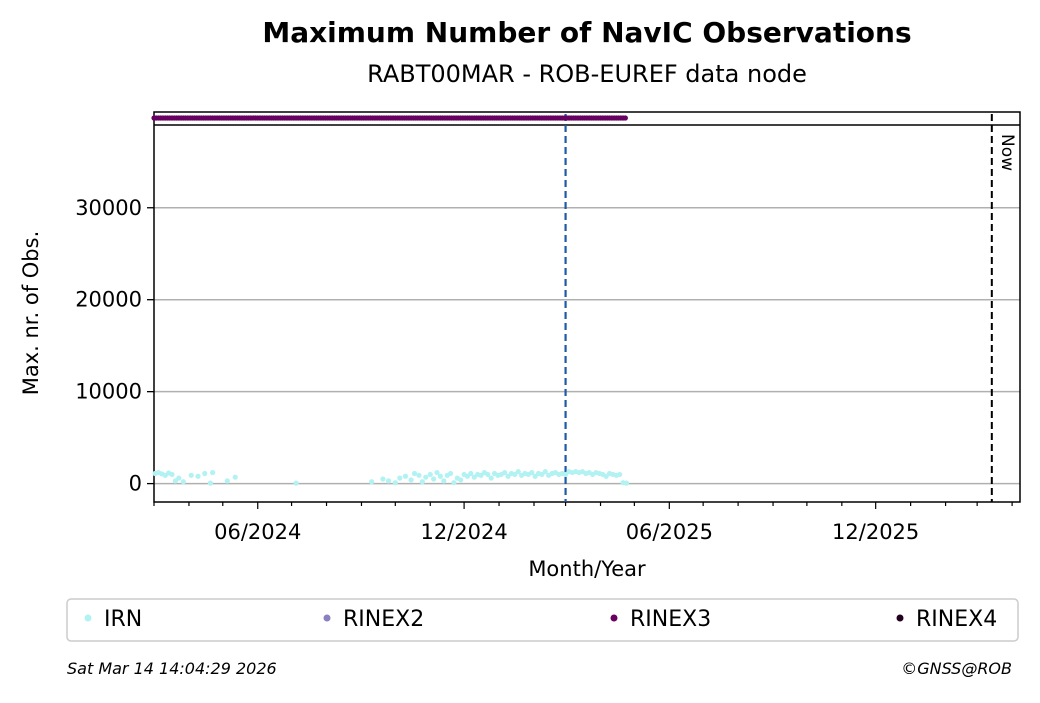 This screenshot has height=703, width=1040. What do you see at coordinates (669, 532) in the screenshot?
I see `x-tick-label: 06/2025` at bounding box center [669, 532].